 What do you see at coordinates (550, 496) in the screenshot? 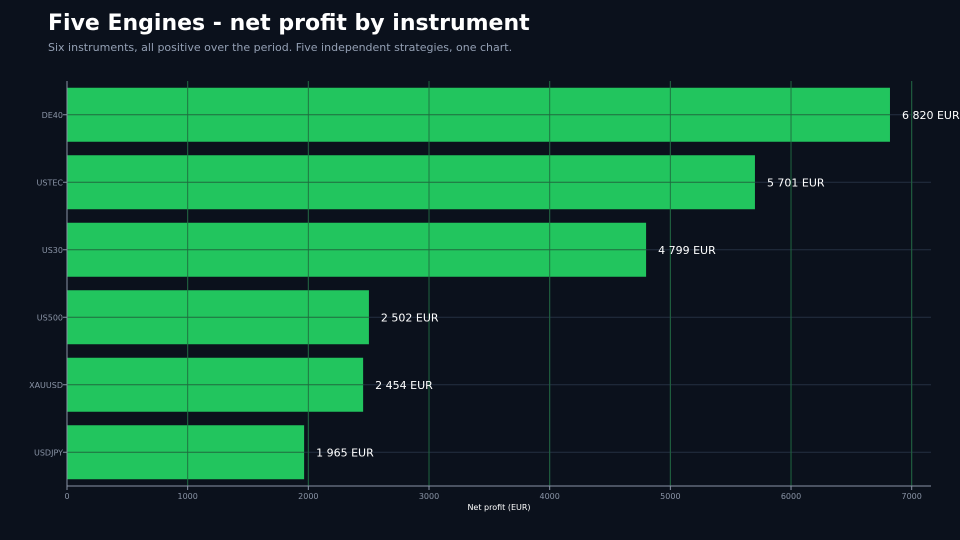
I see `x-tick-label: 4000` at bounding box center [550, 496].